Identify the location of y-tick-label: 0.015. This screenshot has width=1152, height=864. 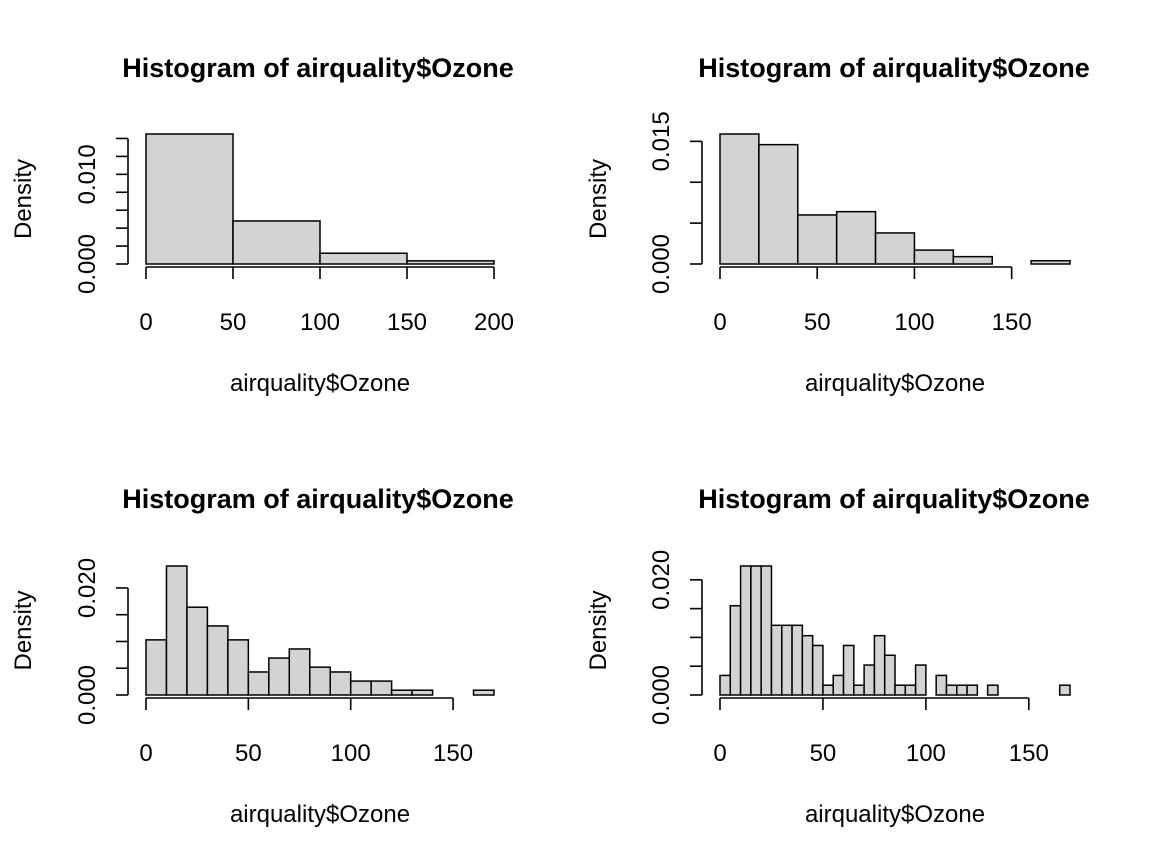
(661, 141).